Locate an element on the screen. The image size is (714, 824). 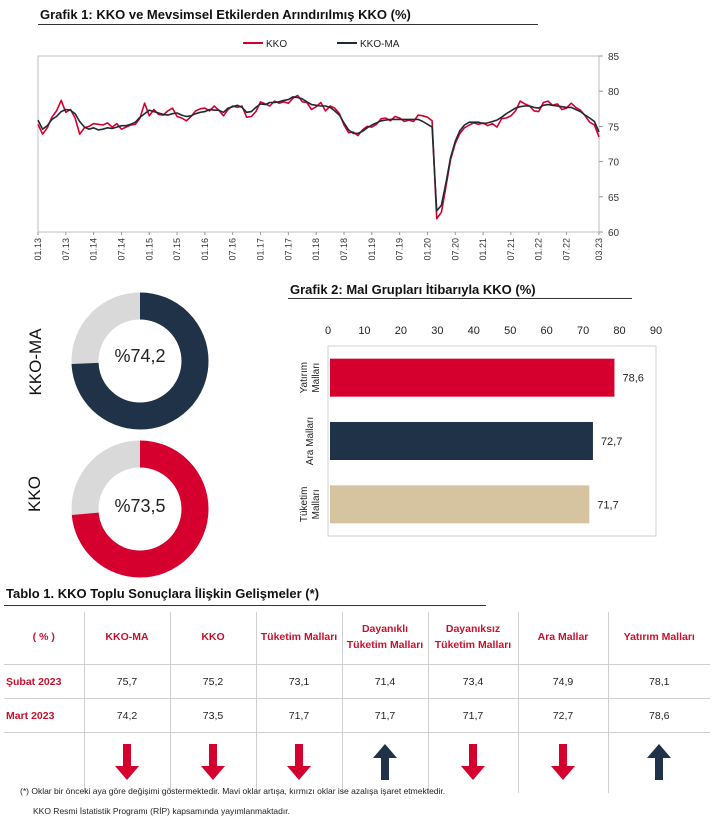
y-tick-label: 85 is located at coordinates (614, 57).